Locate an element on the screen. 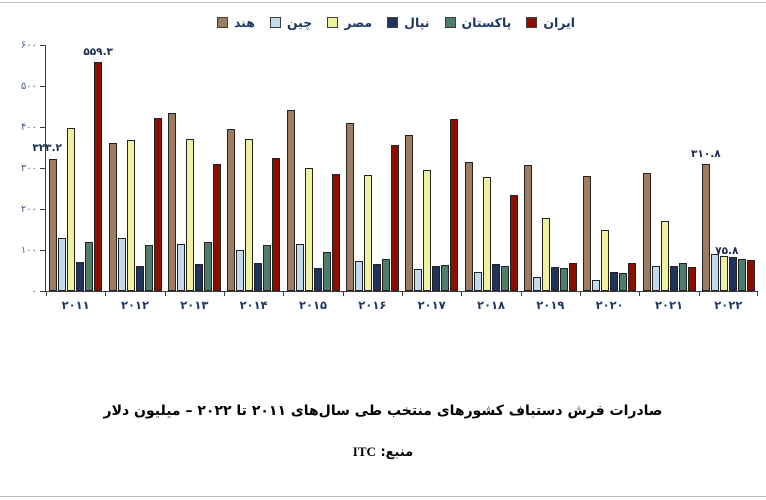  bar-series4-cat5 is located at coordinates (385, 275).